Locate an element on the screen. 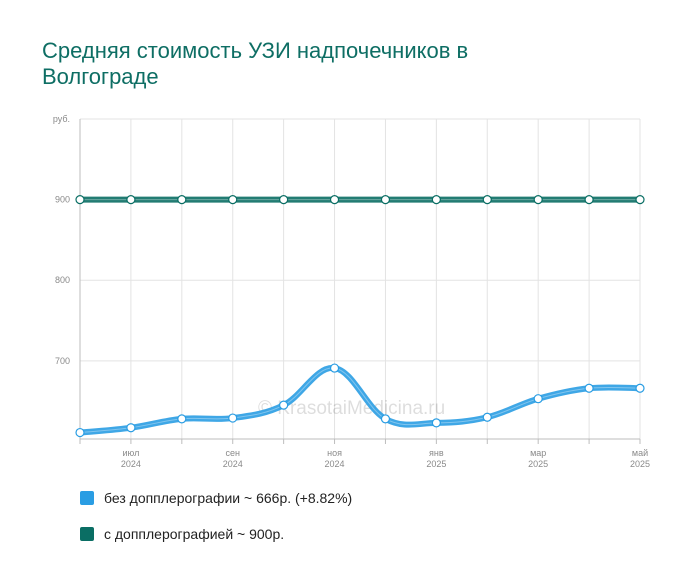 This screenshot has height=582, width=700. y-tick-label-2: 900 is located at coordinates (62, 200).